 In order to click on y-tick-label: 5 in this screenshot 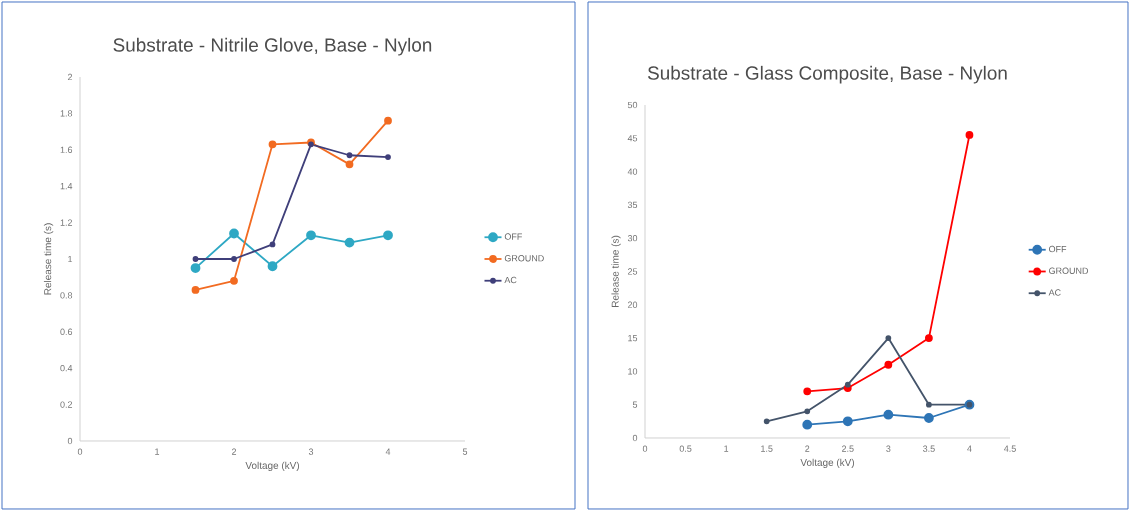, I will do `click(635, 404)`.